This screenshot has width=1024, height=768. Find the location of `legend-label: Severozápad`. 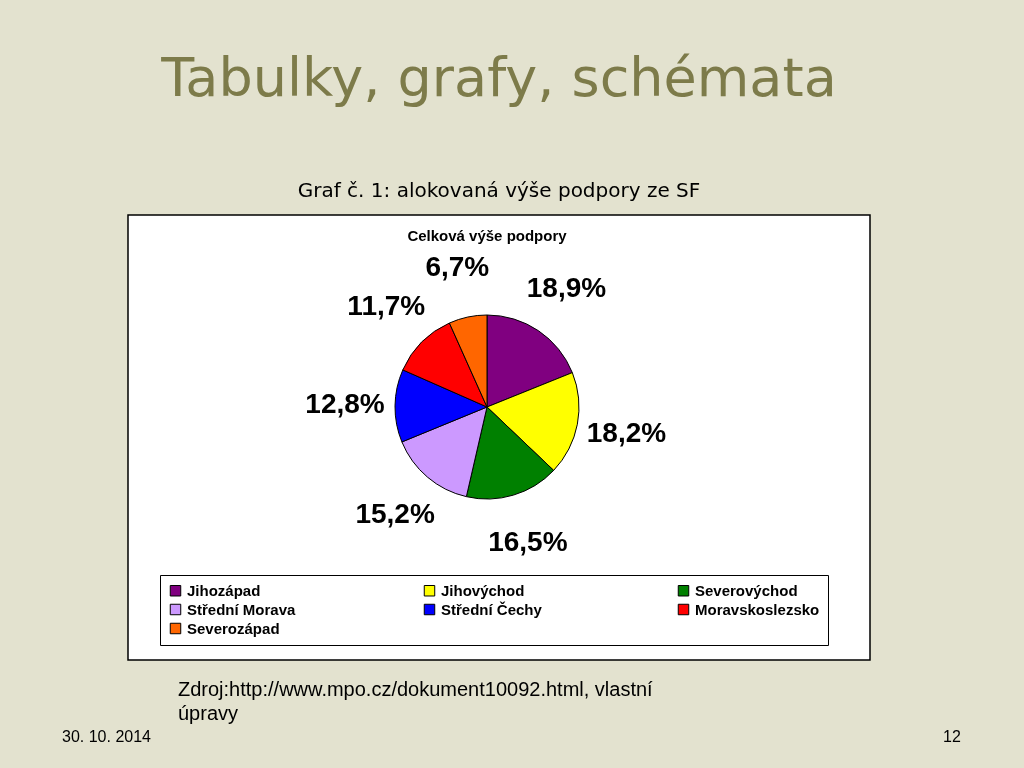

legend-label: Severozápad is located at coordinates (233, 628).